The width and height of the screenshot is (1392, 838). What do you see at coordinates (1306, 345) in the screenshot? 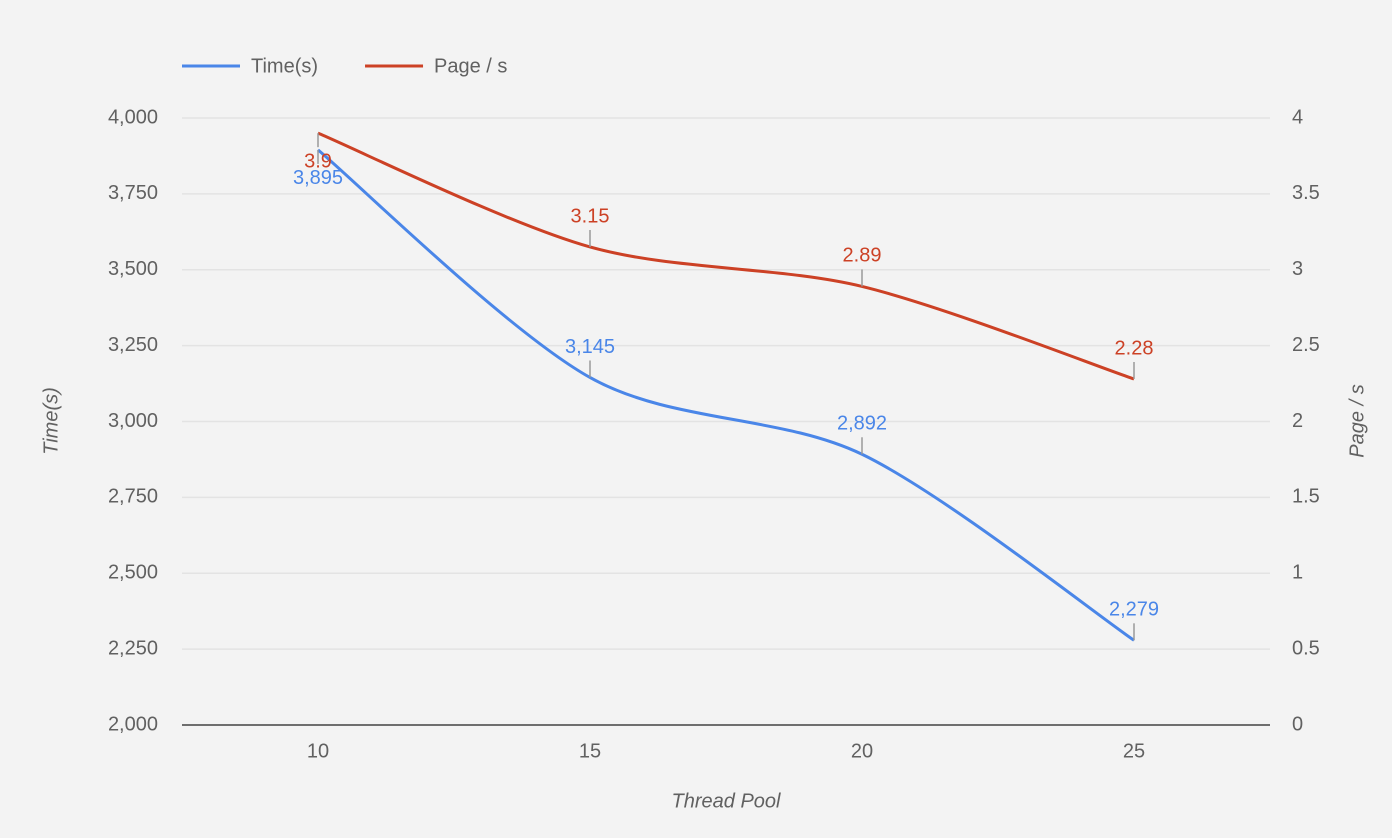
I see `y2-tick-label: 2.5` at bounding box center [1306, 345].